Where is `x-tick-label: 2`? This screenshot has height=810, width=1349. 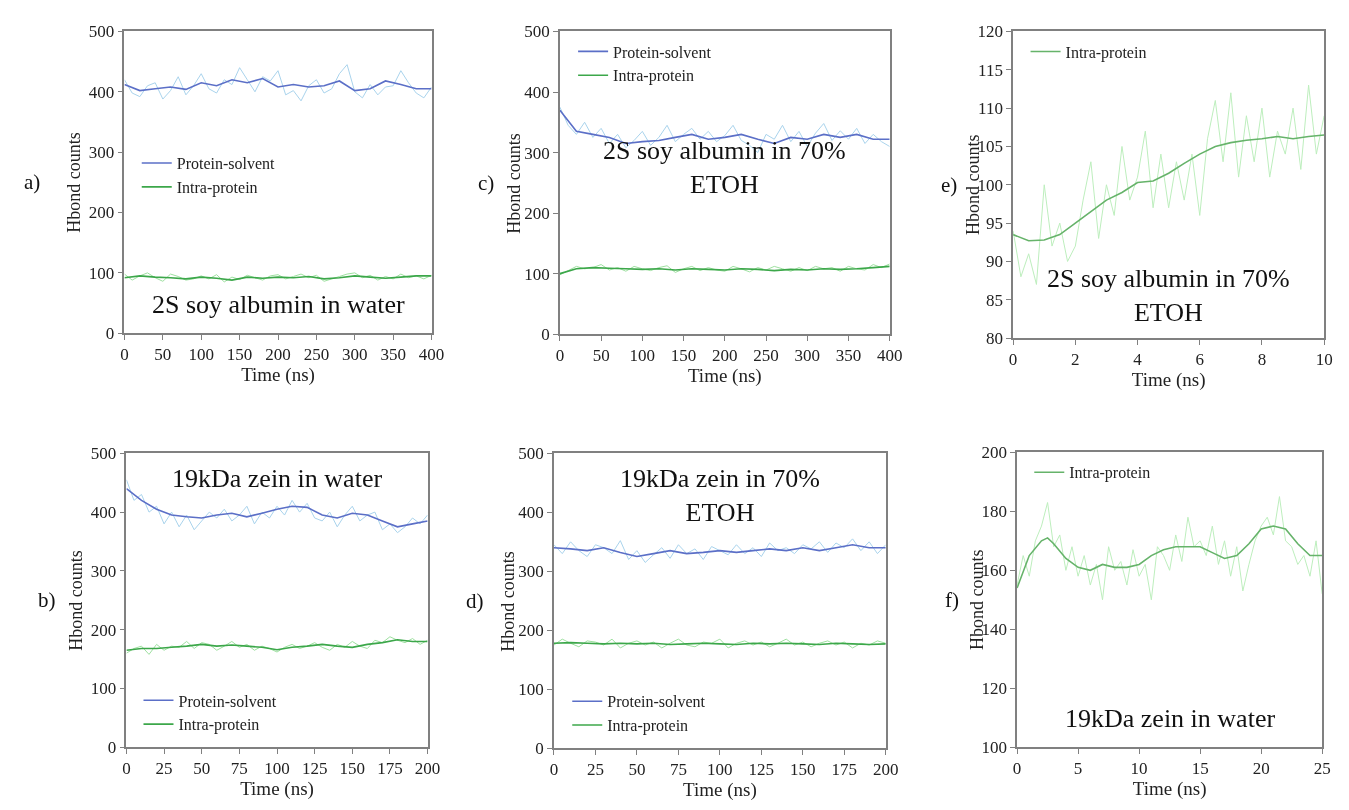 x-tick-label: 2 is located at coordinates (1075, 360).